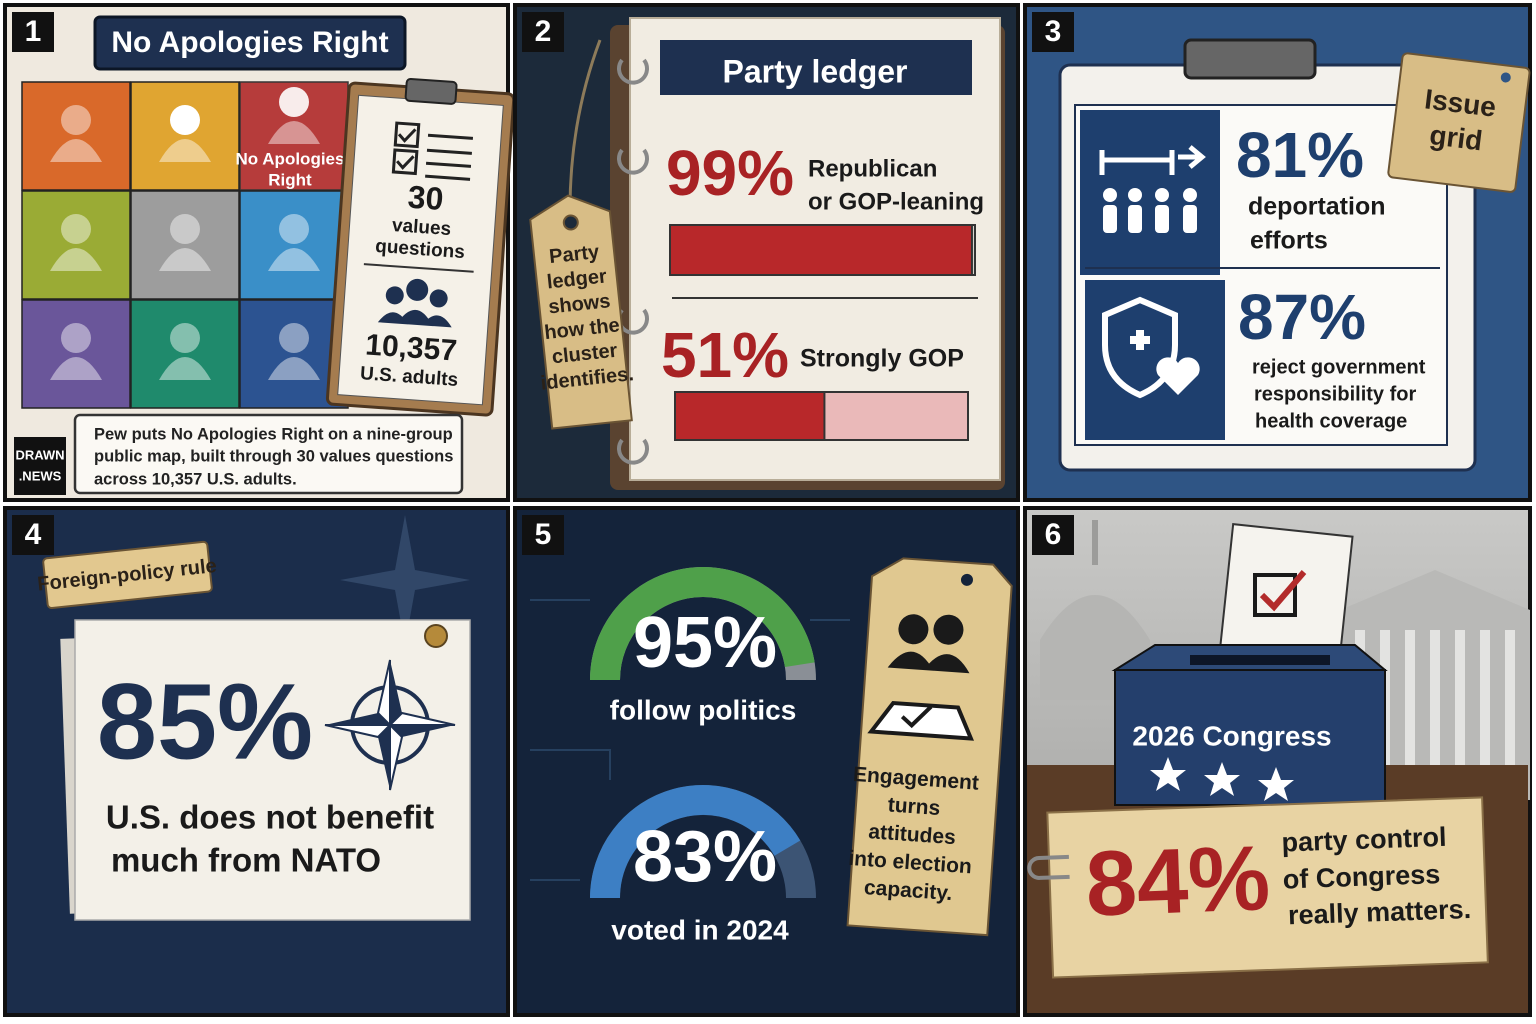 The image size is (1536, 1024). What do you see at coordinates (815, 71) in the screenshot?
I see `panel-title: Party ledger` at bounding box center [815, 71].